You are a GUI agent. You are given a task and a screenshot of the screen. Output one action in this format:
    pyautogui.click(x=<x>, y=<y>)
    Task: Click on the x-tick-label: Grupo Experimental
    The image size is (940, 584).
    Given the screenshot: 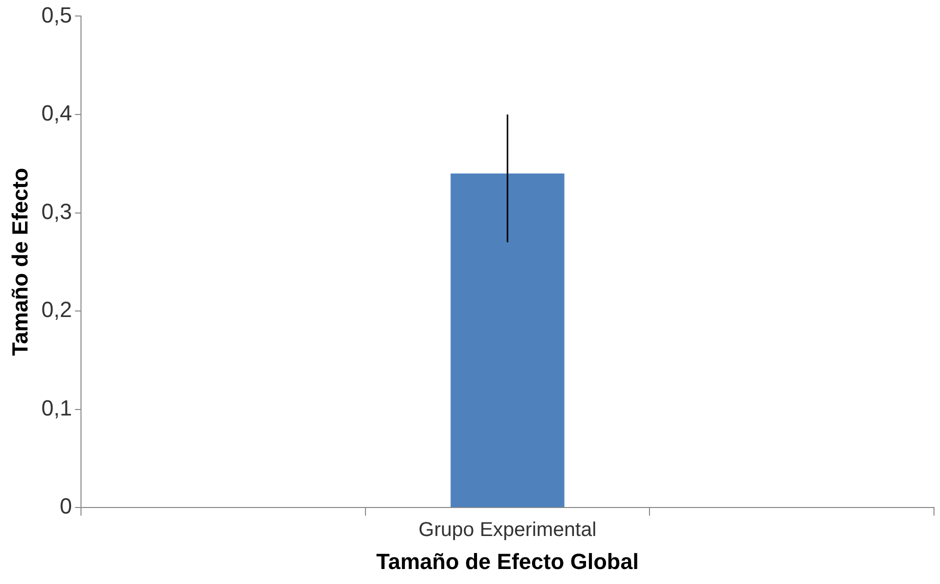 What is the action you would take?
    pyautogui.click(x=507, y=530)
    